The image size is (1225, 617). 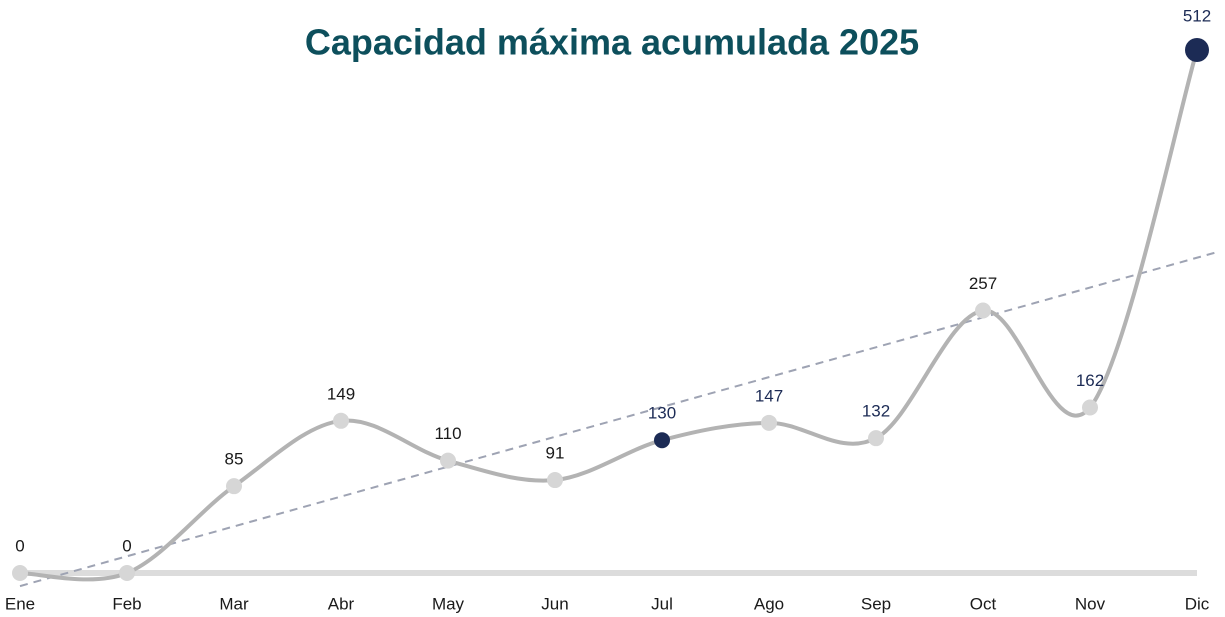 What do you see at coordinates (234, 603) in the screenshot?
I see `x-tick-label: Mar` at bounding box center [234, 603].